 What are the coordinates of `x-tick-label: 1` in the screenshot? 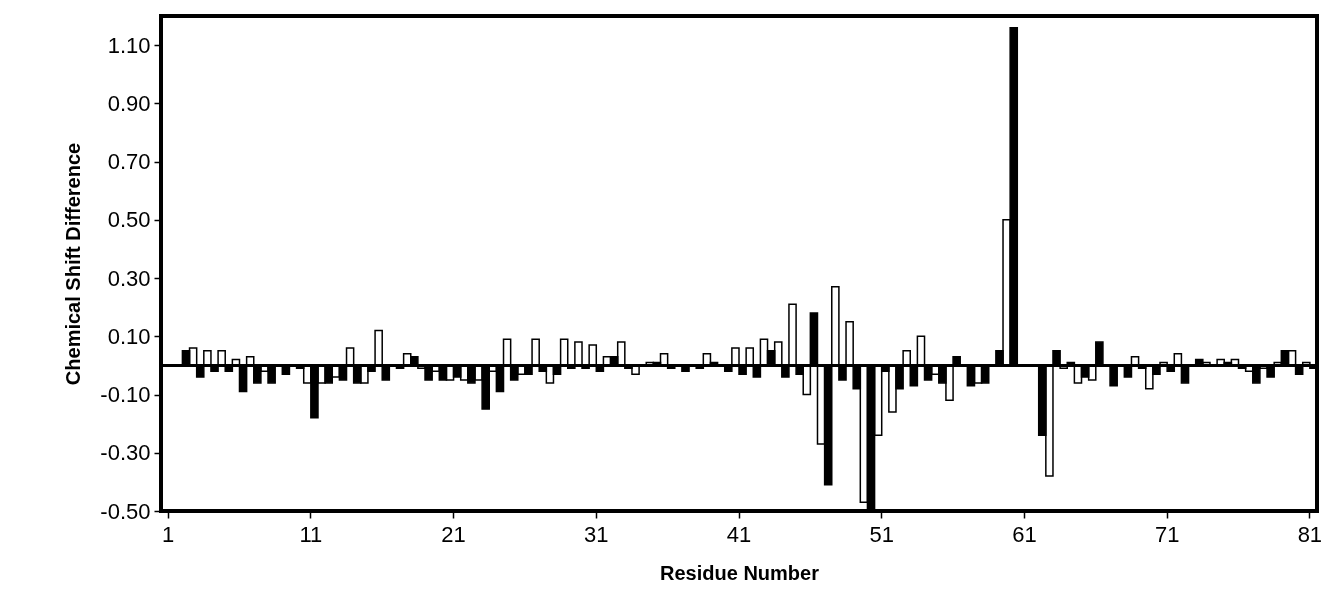 It's located at (168, 534).